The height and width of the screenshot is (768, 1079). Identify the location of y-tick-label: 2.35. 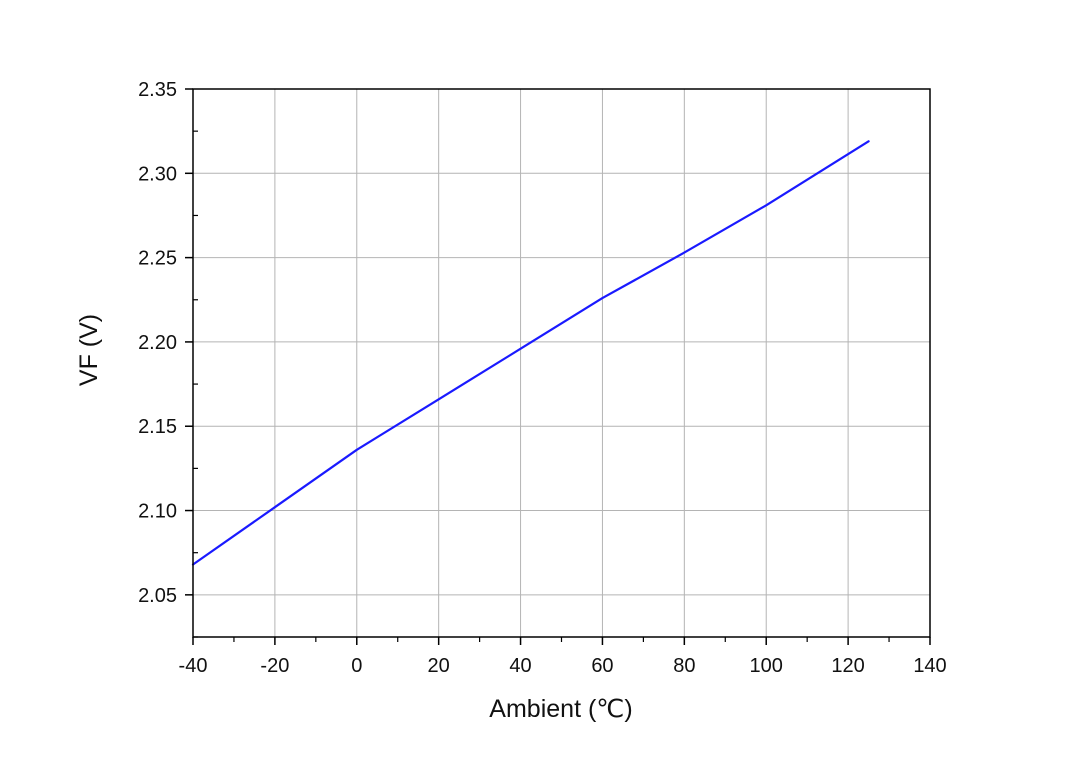
(157, 90).